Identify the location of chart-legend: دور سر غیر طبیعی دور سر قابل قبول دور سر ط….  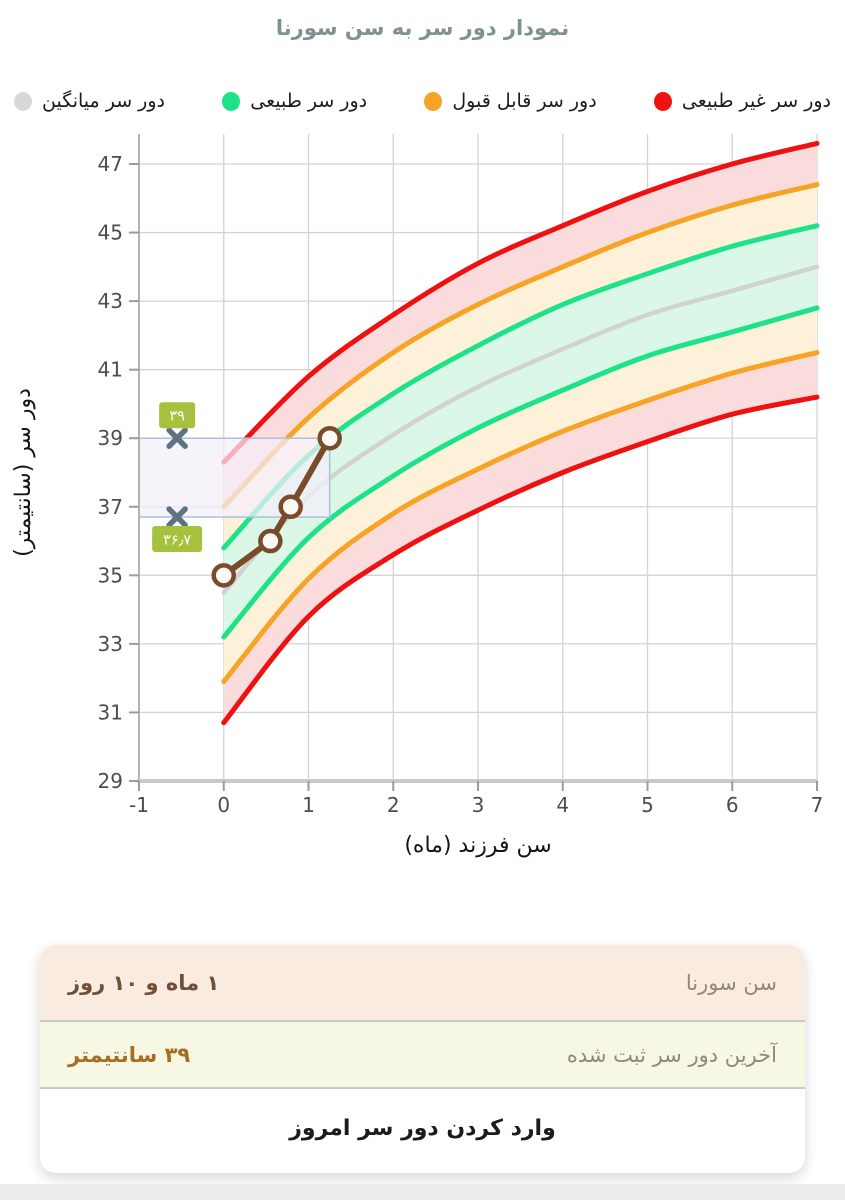
(422, 101).